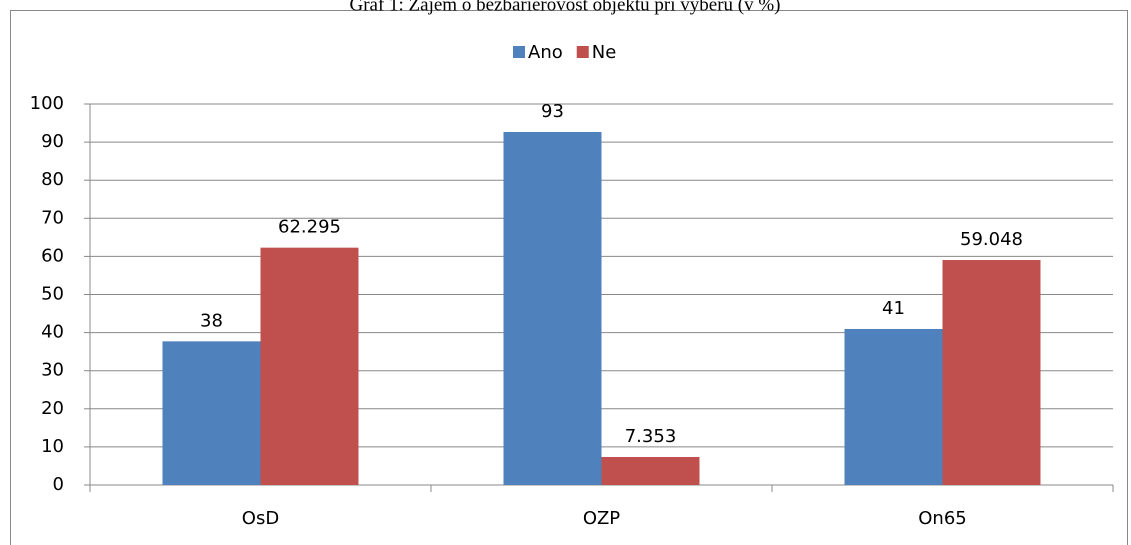 This screenshot has height=545, width=1131. What do you see at coordinates (52, 217) in the screenshot?
I see `y-tick-label: 70` at bounding box center [52, 217].